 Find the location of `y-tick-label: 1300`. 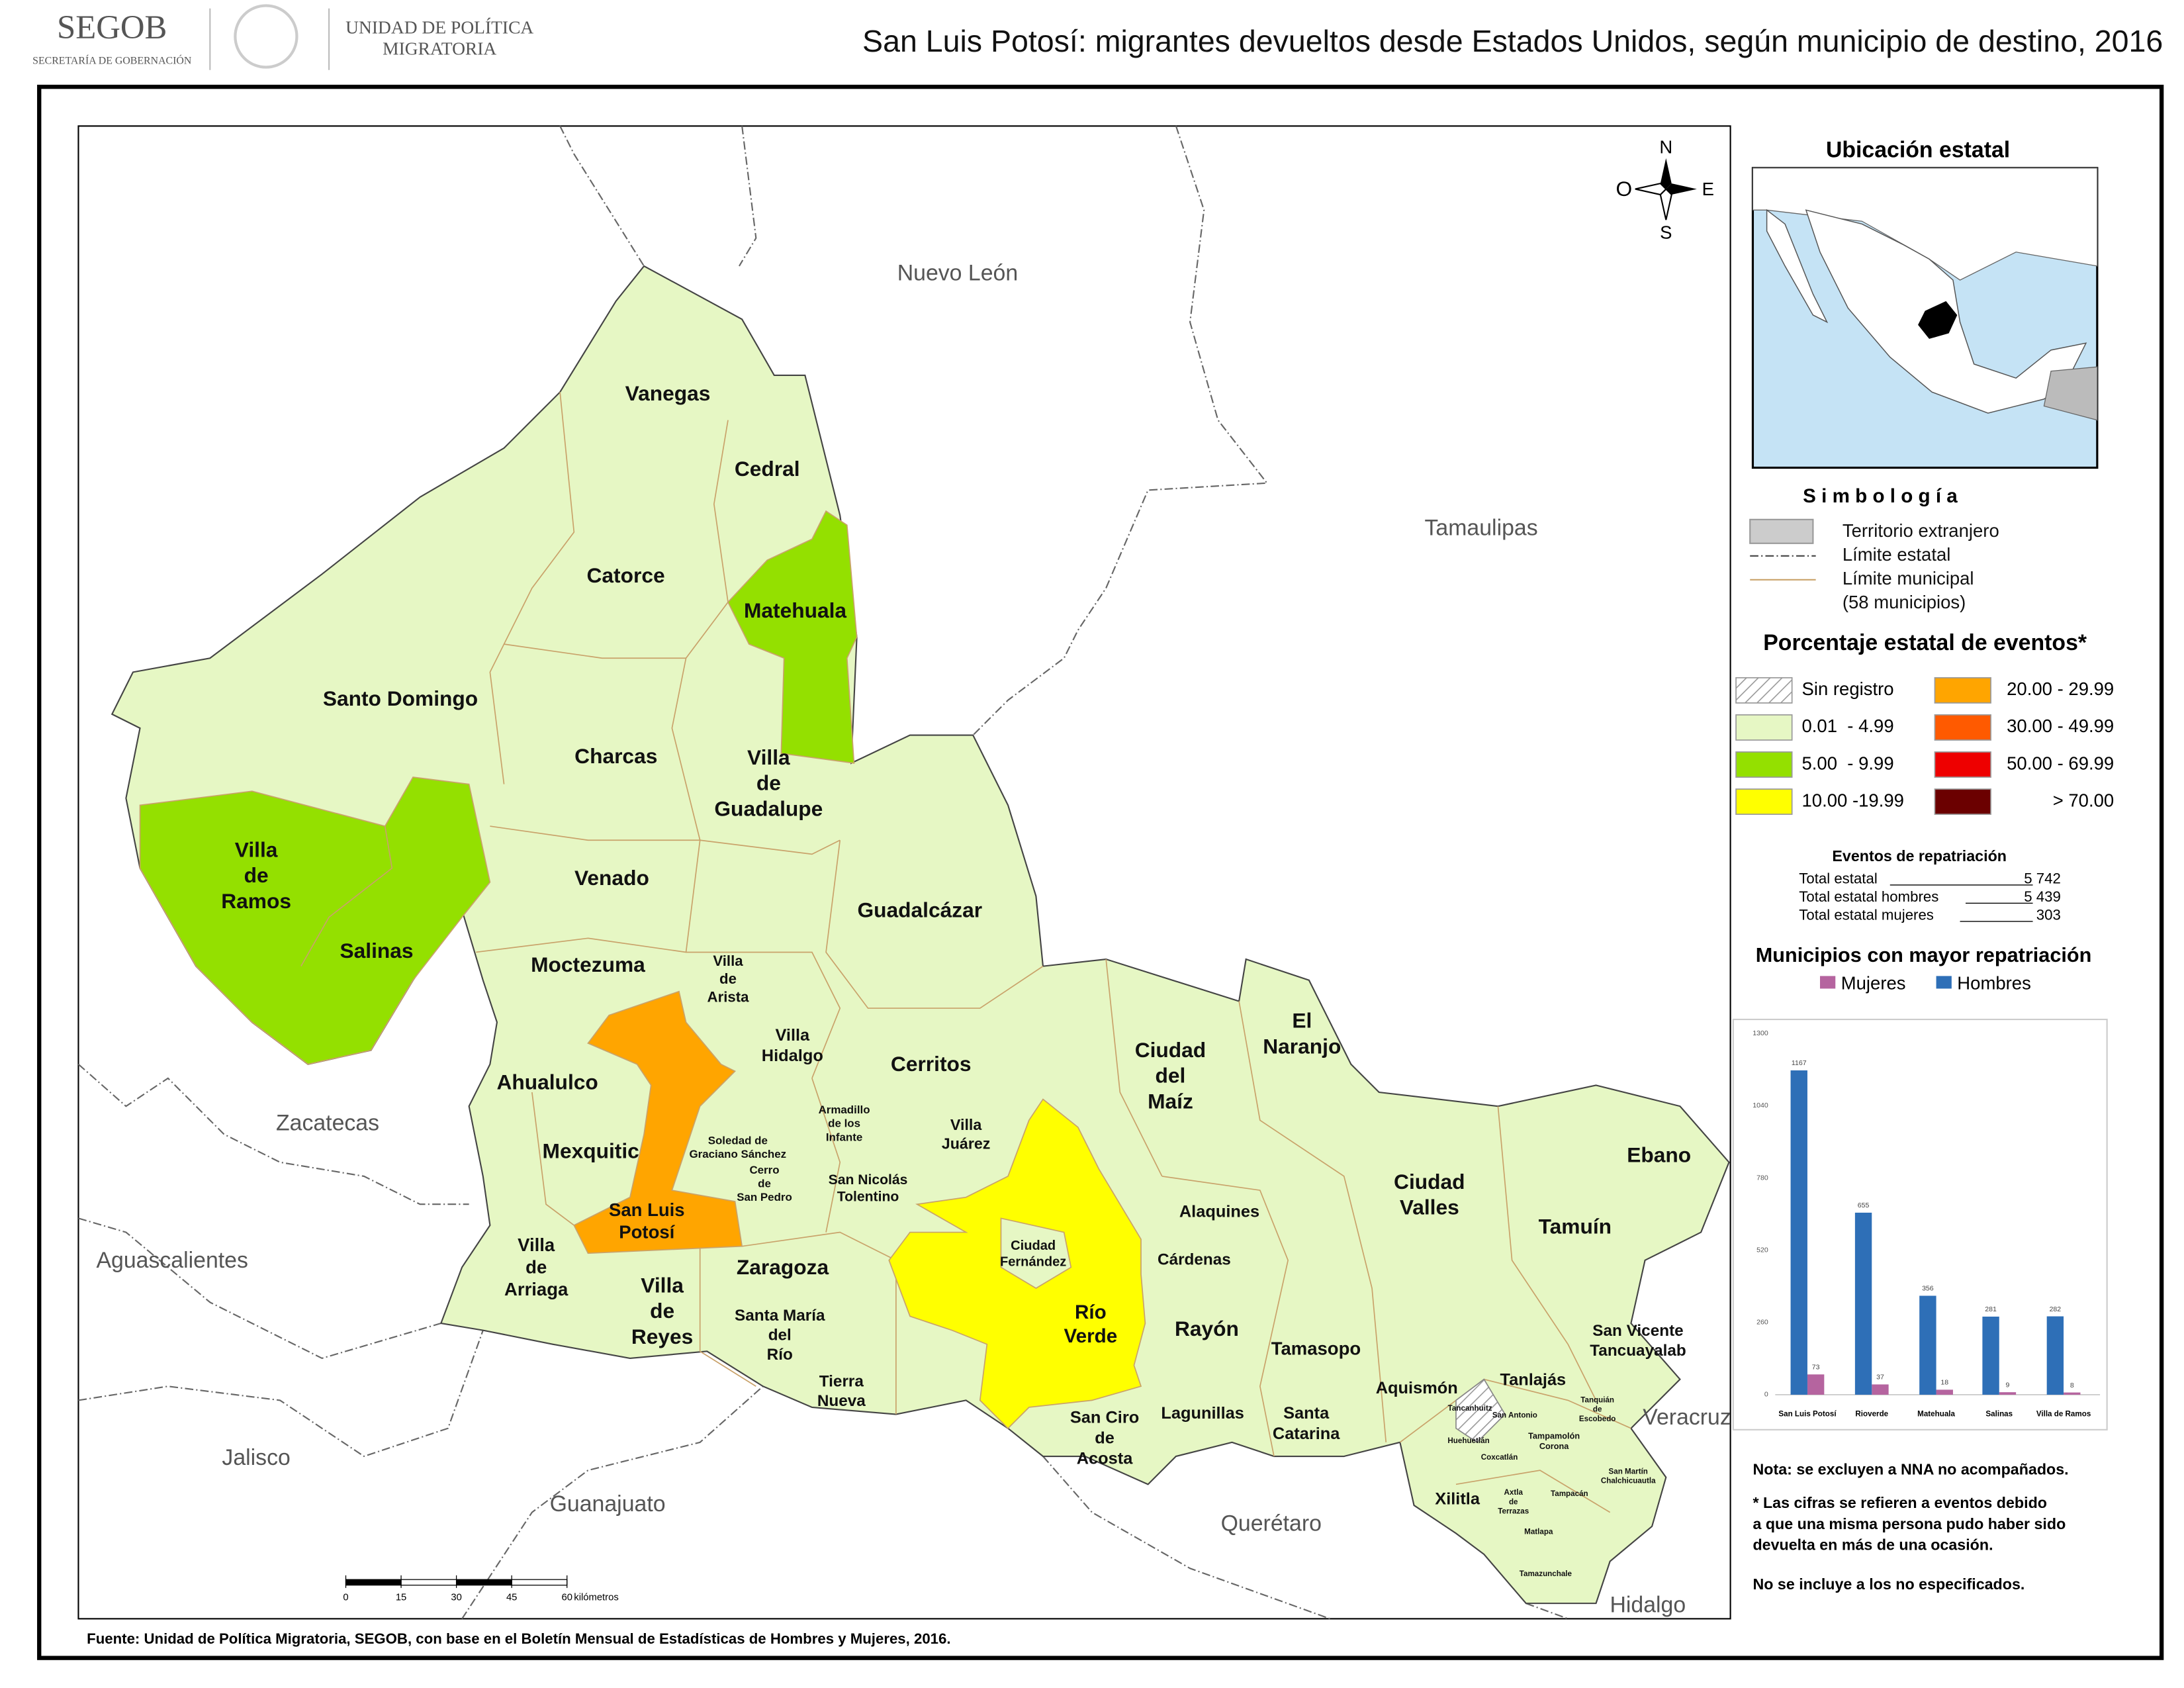

y-tick-label: 1300 is located at coordinates (1760, 1033).